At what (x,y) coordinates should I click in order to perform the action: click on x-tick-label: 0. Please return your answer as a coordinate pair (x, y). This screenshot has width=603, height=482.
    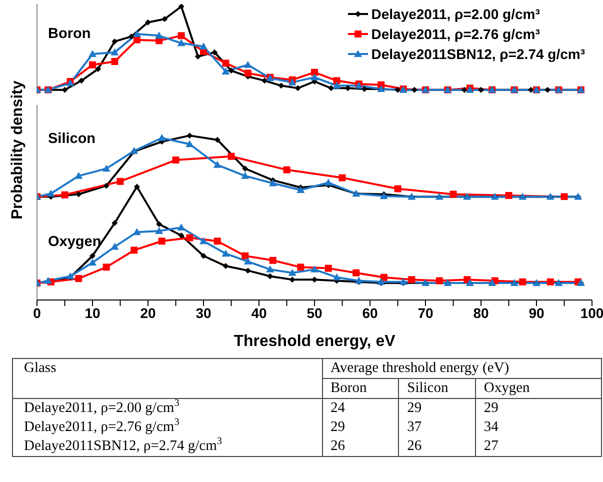
    Looking at the image, I should click on (37, 312).